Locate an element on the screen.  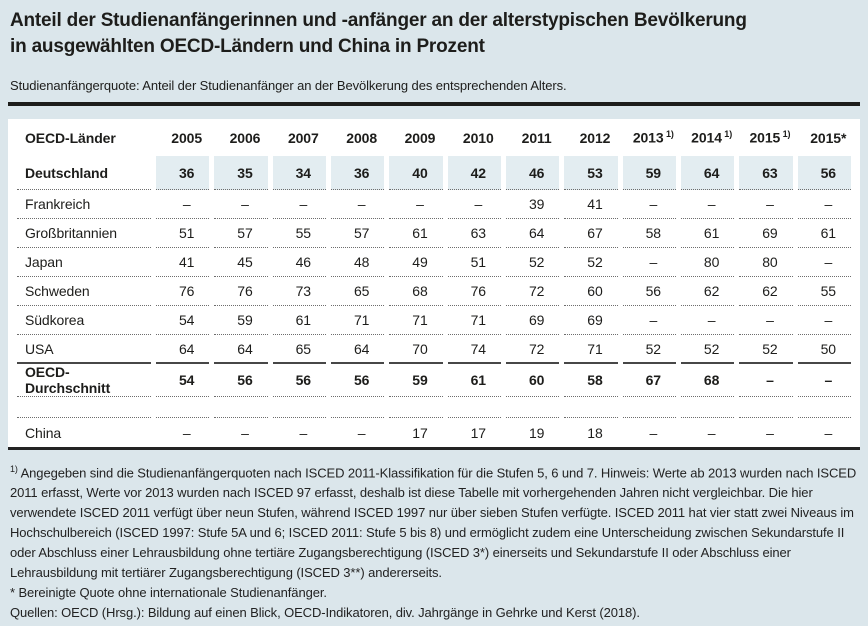
value-cell: 63 is located at coordinates (474, 233).